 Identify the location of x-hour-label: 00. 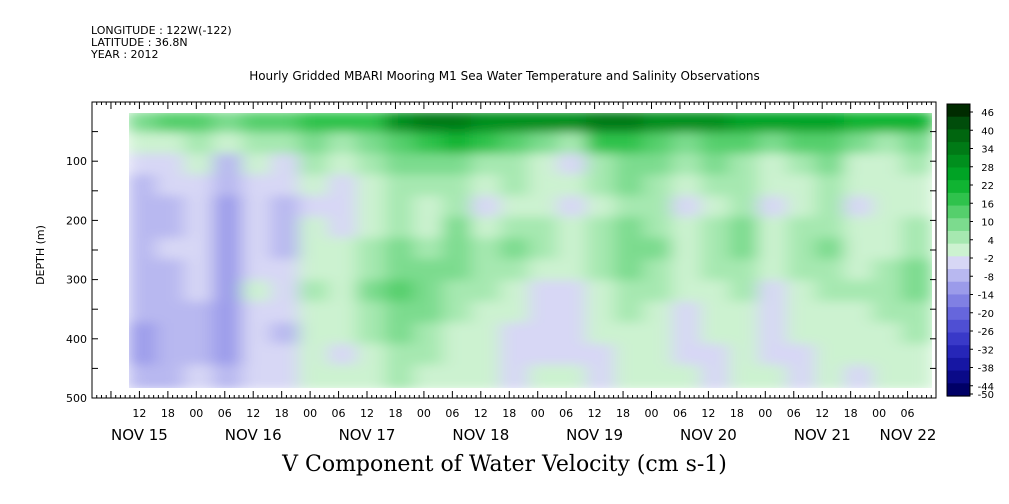
(538, 413).